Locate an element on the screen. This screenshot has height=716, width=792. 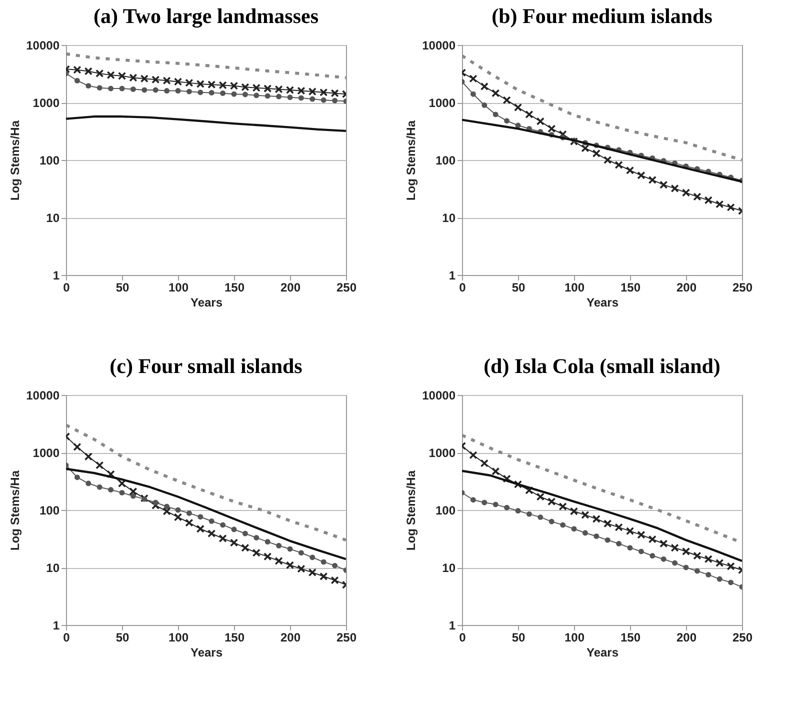
chart-title: (a) Two large landmasses is located at coordinates (206, 16).